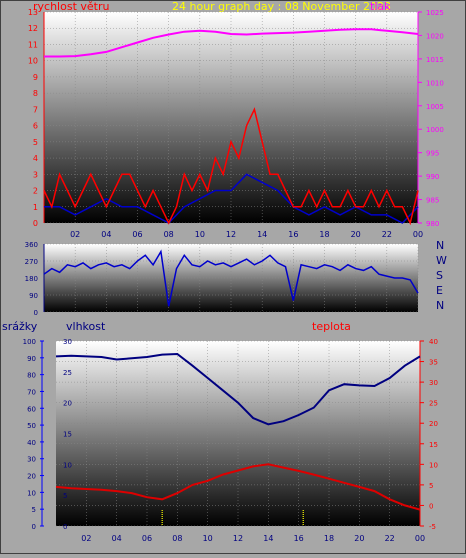  Describe the element at coordinates (29, 342) in the screenshot. I see `rain-tick-label: 100` at that location.